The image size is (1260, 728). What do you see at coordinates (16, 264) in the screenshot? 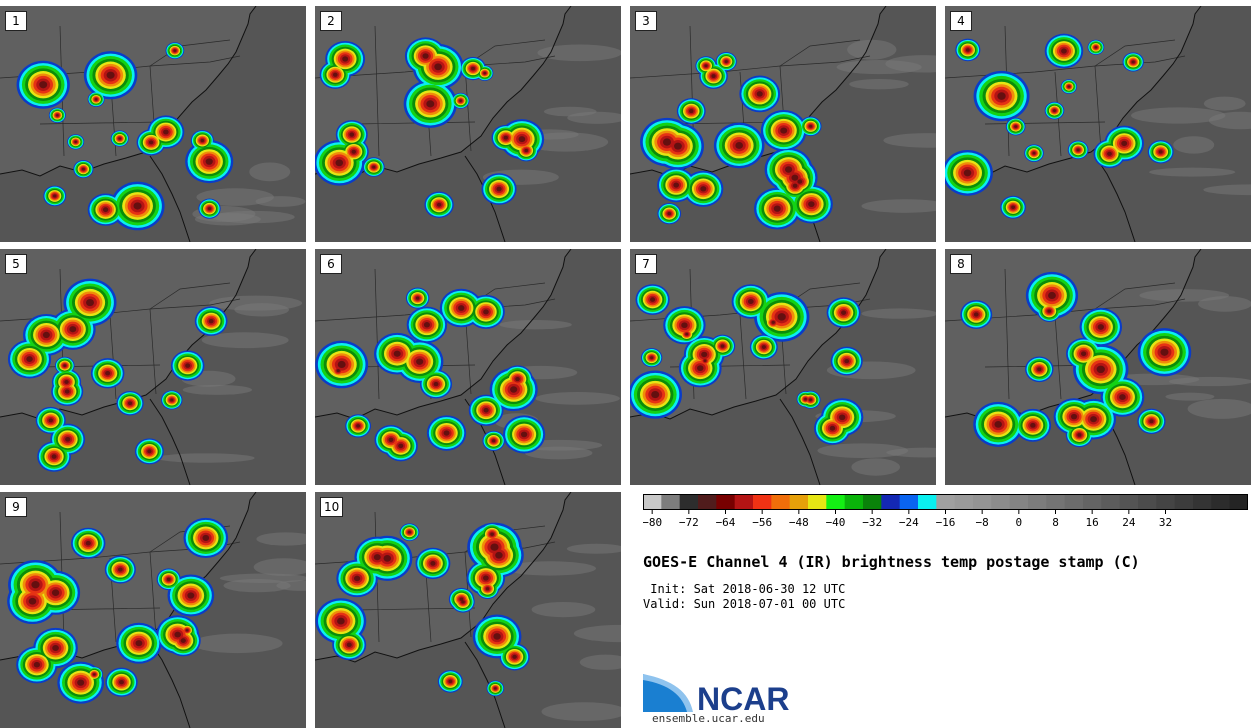
I see `stamp-number: 5` at bounding box center [16, 264].